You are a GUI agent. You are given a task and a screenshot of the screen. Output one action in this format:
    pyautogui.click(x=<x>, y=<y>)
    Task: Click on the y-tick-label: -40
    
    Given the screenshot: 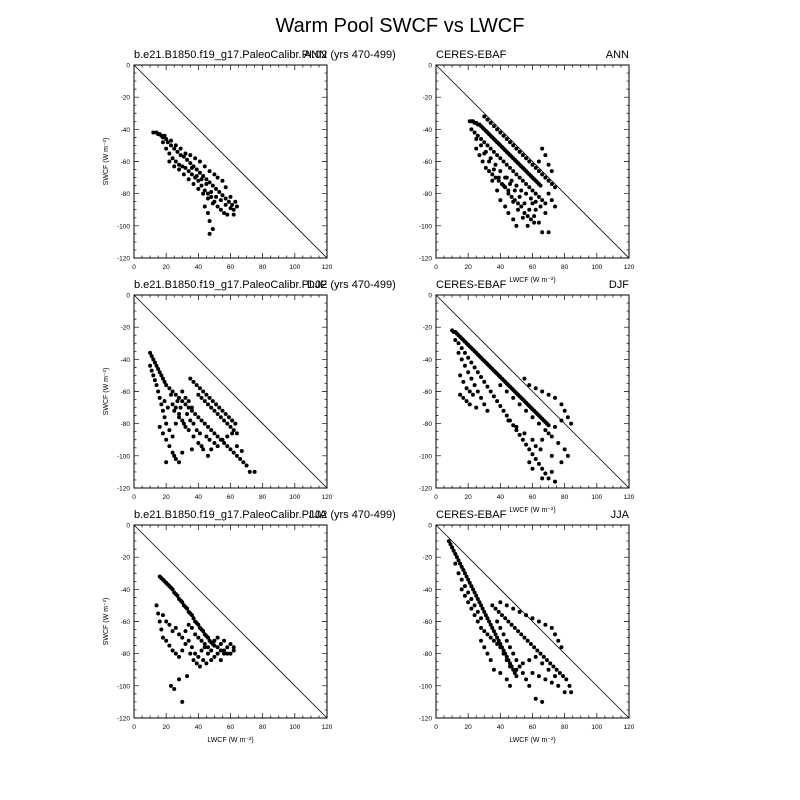 What is the action you would take?
    pyautogui.click(x=428, y=360)
    